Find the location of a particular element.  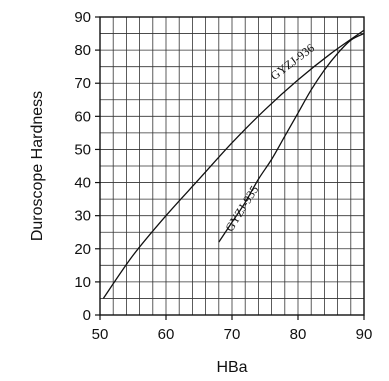

y-tick-label: 90 is located at coordinates (82, 17).